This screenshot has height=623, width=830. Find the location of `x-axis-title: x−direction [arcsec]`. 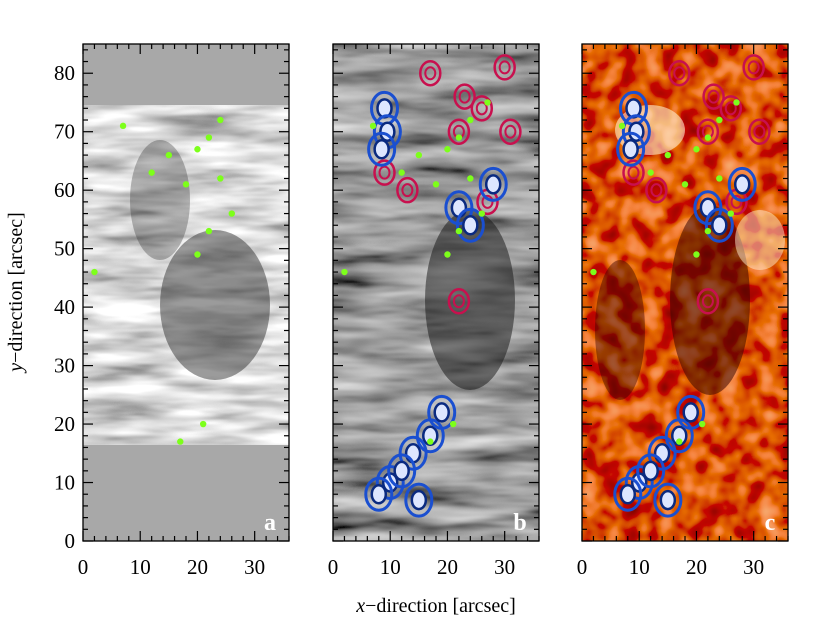

x-axis-title: x−direction [arcsec] is located at coordinates (435, 606).